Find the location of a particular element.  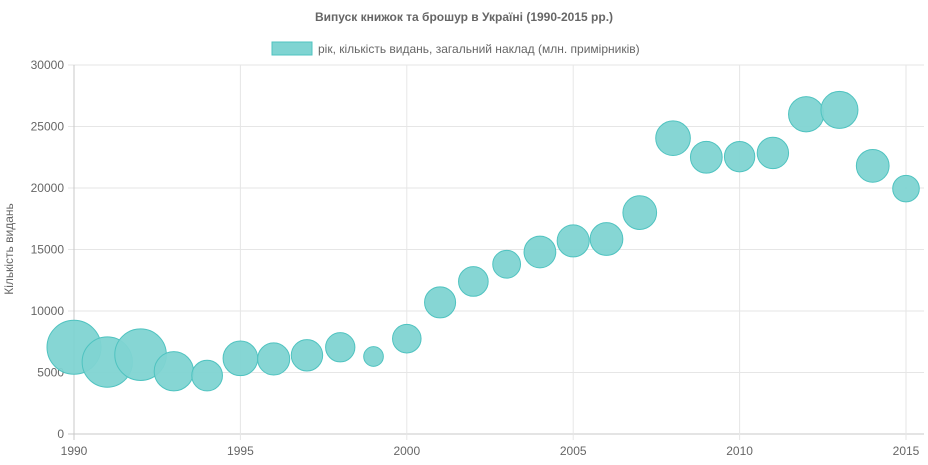

y-tick-label: 20000 is located at coordinates (48, 188).